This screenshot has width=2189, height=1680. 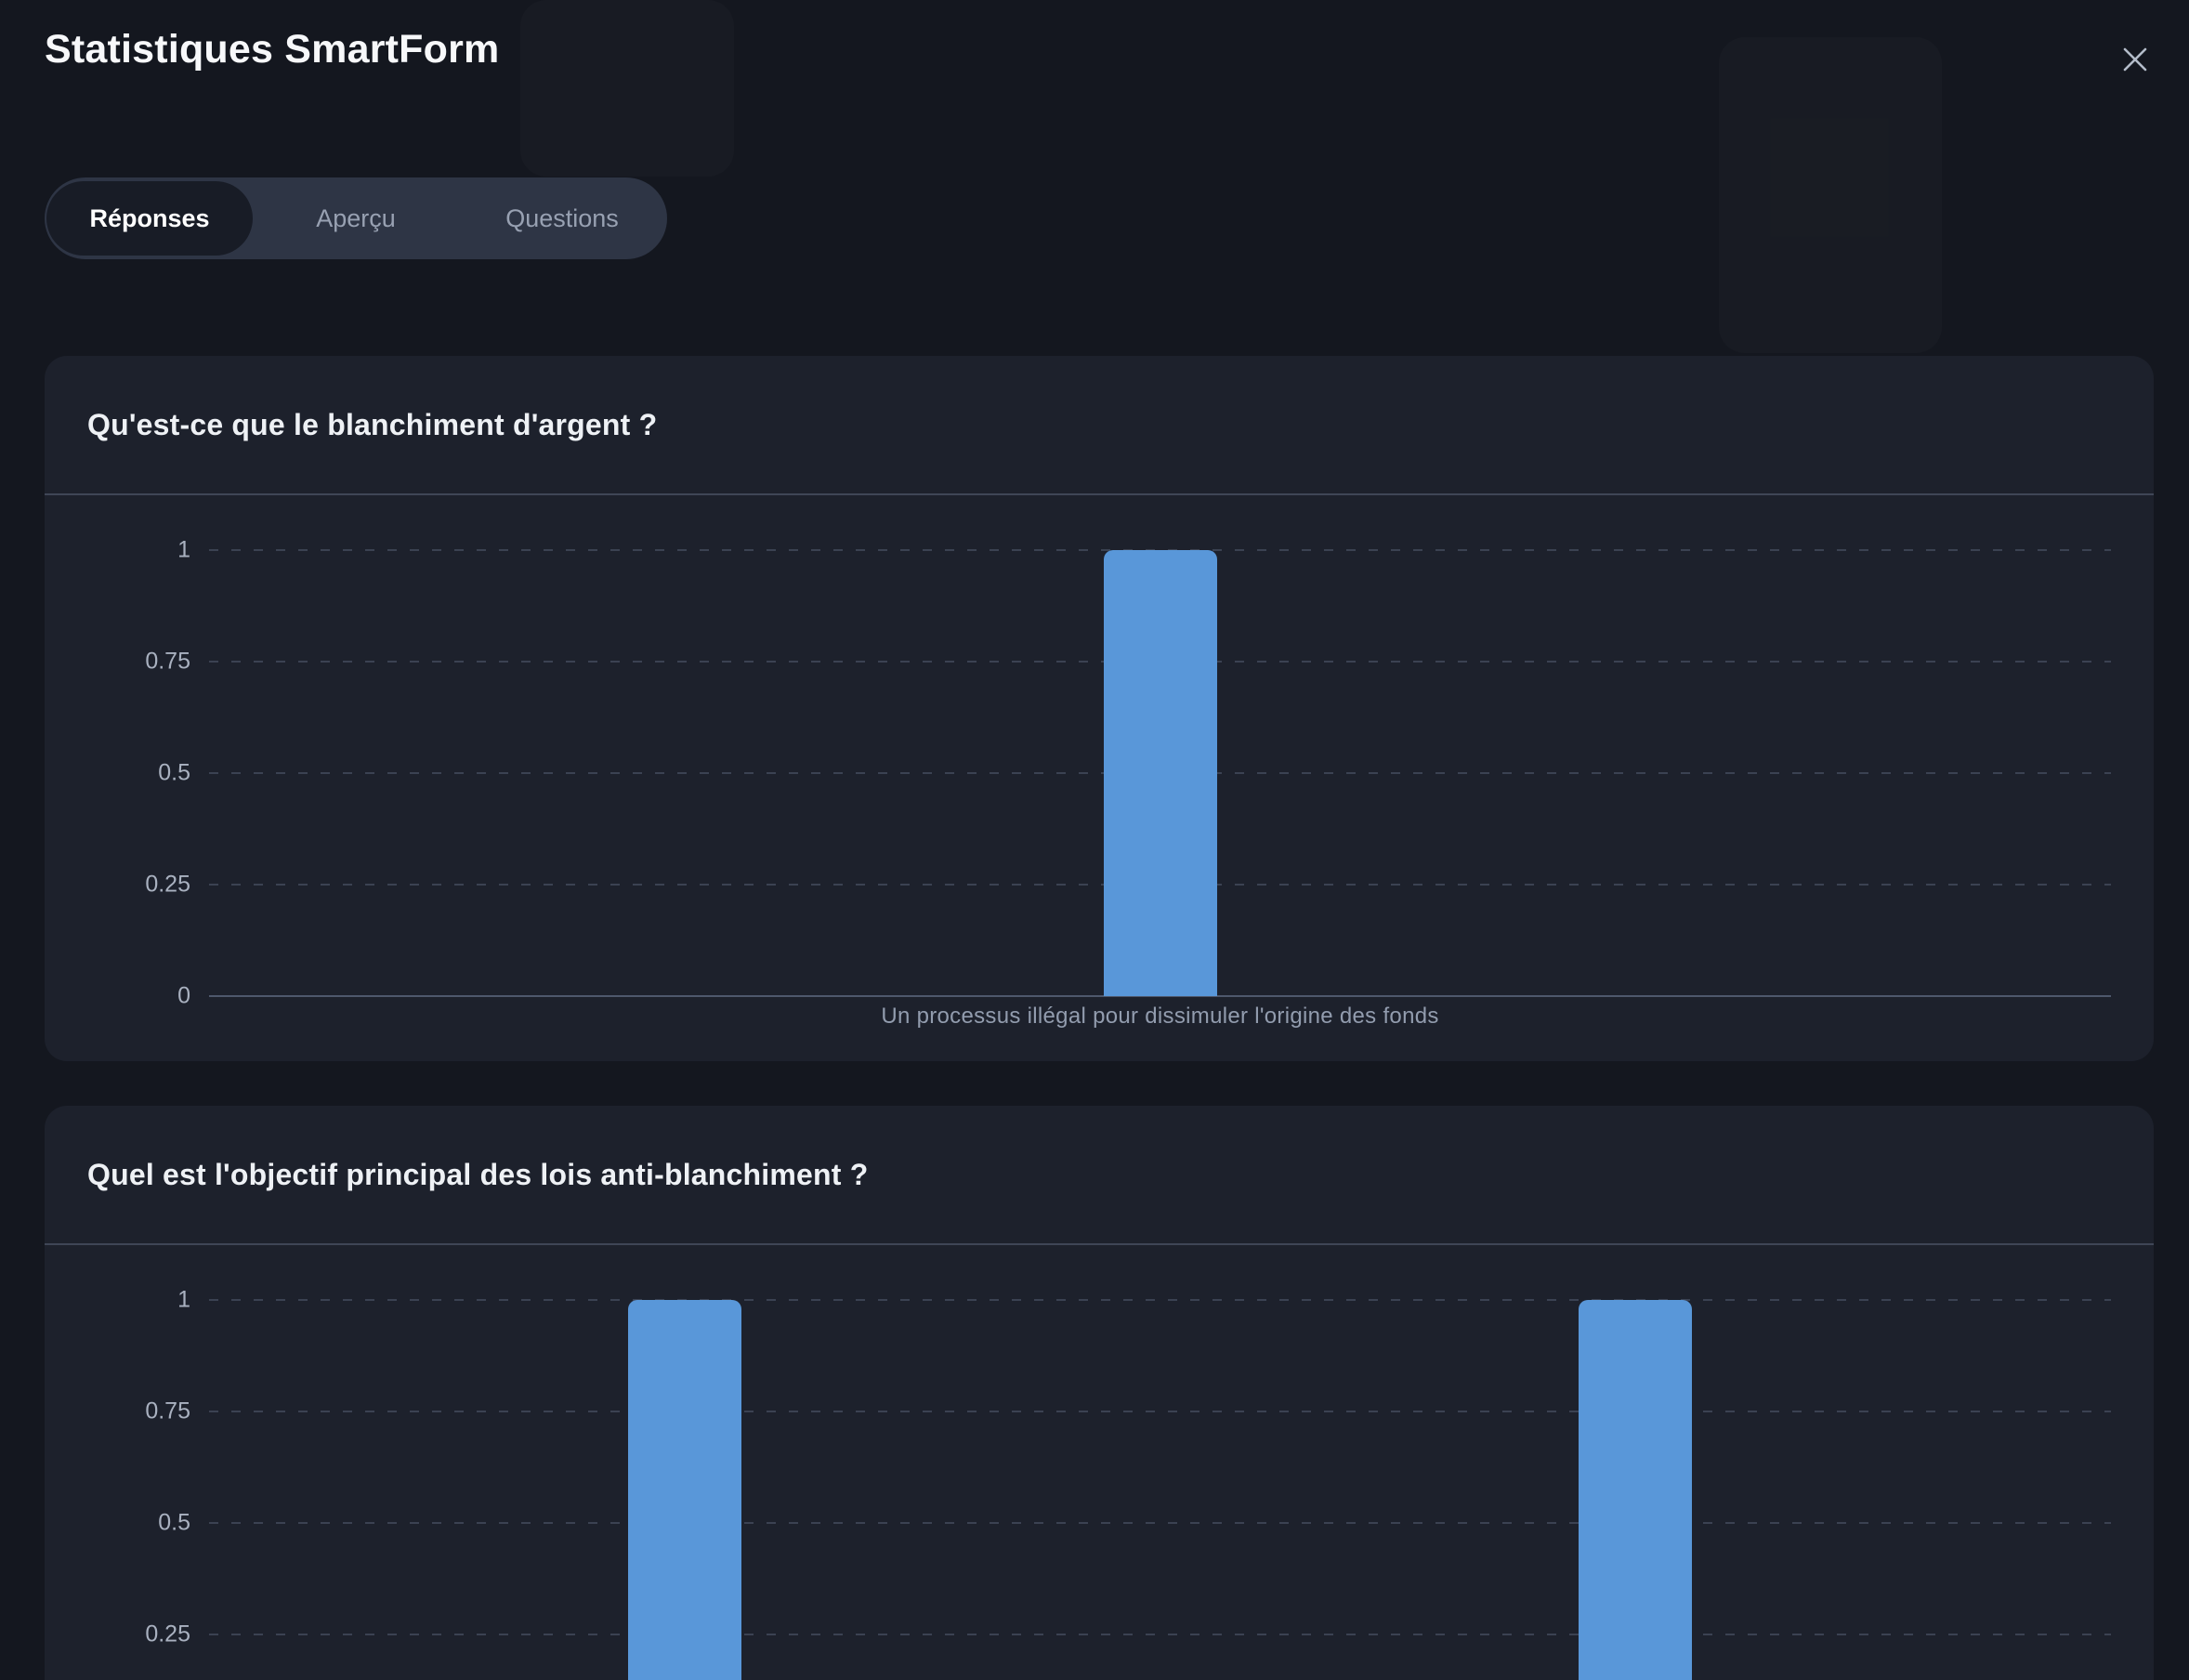 What do you see at coordinates (149, 218) in the screenshot?
I see `tab-reponses: Réponses` at bounding box center [149, 218].